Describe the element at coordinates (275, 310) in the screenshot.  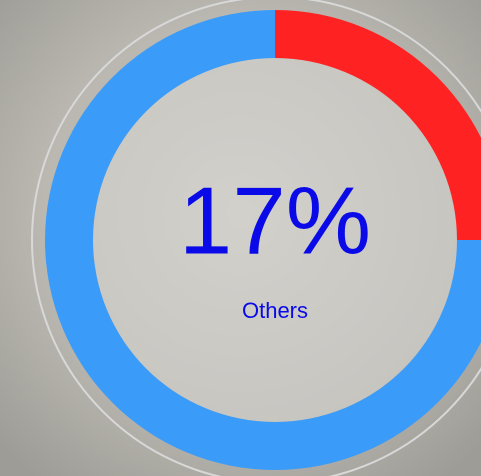
I see `center-label: Others` at that location.